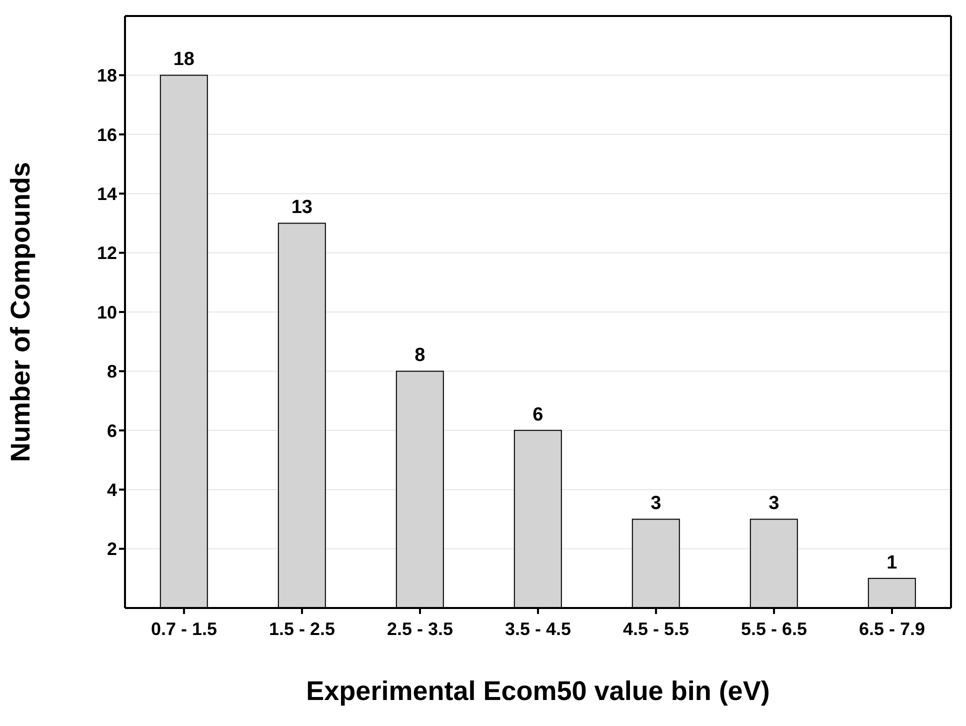  What do you see at coordinates (106, 76) in the screenshot?
I see `y-tick-label: 18` at bounding box center [106, 76].